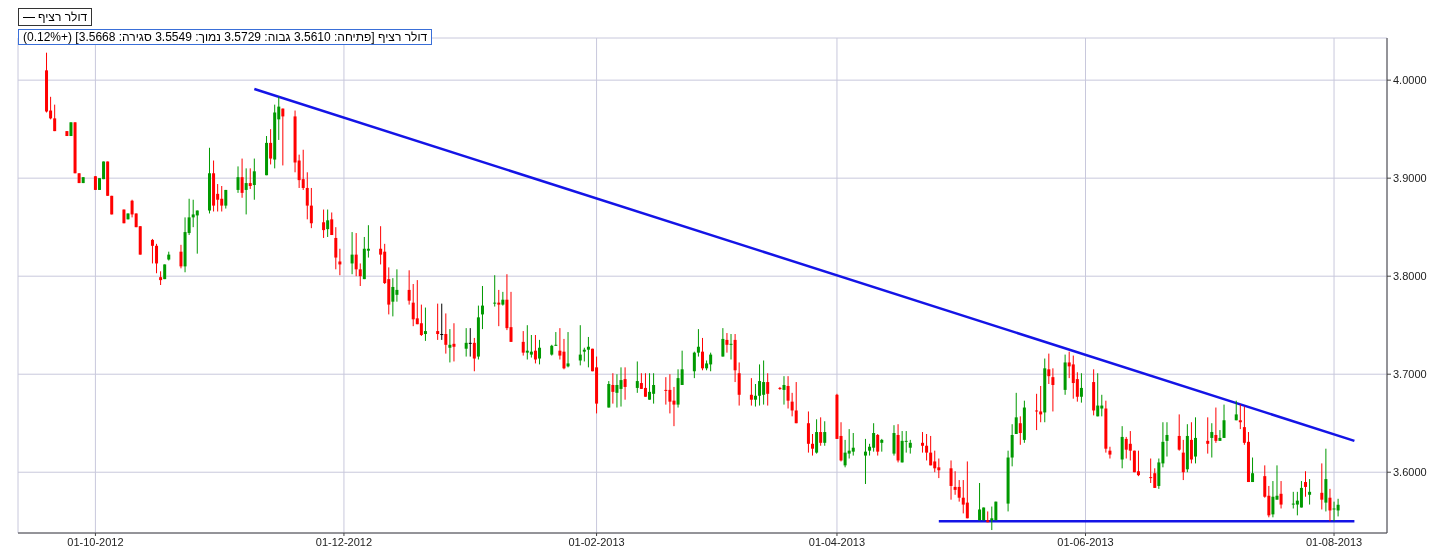 Image resolution: width=1447 pixels, height=549 pixels. Describe the element at coordinates (225, 37) in the screenshot. I see `annotation: דולר רציף [פתיחה: 3.5610 גבוה: 3.5729 נמוך: 3.5549 סגירה: 3.5668] (+0.12%)` at that location.